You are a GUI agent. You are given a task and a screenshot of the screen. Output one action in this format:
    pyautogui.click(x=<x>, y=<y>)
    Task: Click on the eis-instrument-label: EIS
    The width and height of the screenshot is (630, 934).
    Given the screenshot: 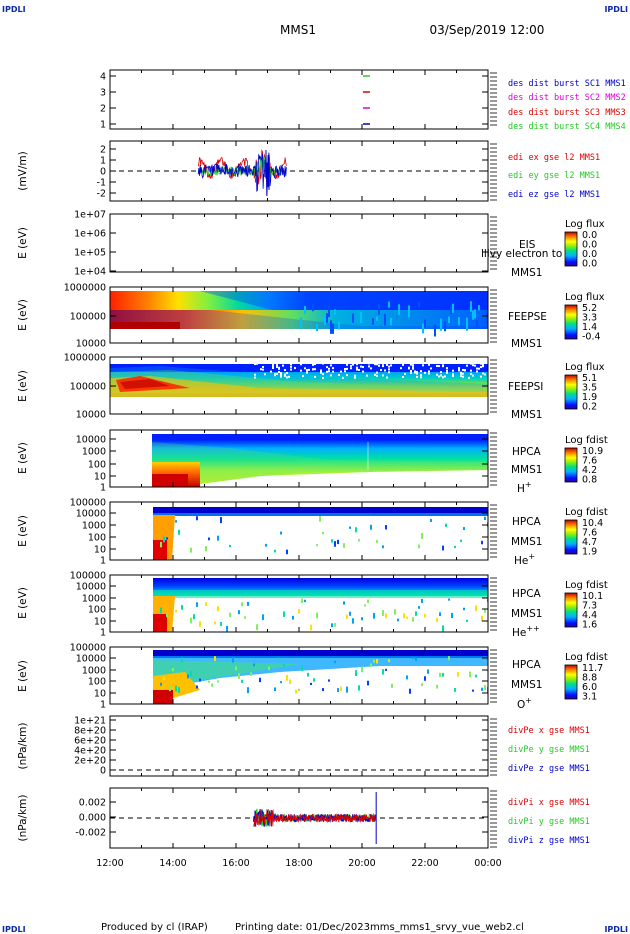 What is the action you would take?
    pyautogui.click(x=527, y=245)
    